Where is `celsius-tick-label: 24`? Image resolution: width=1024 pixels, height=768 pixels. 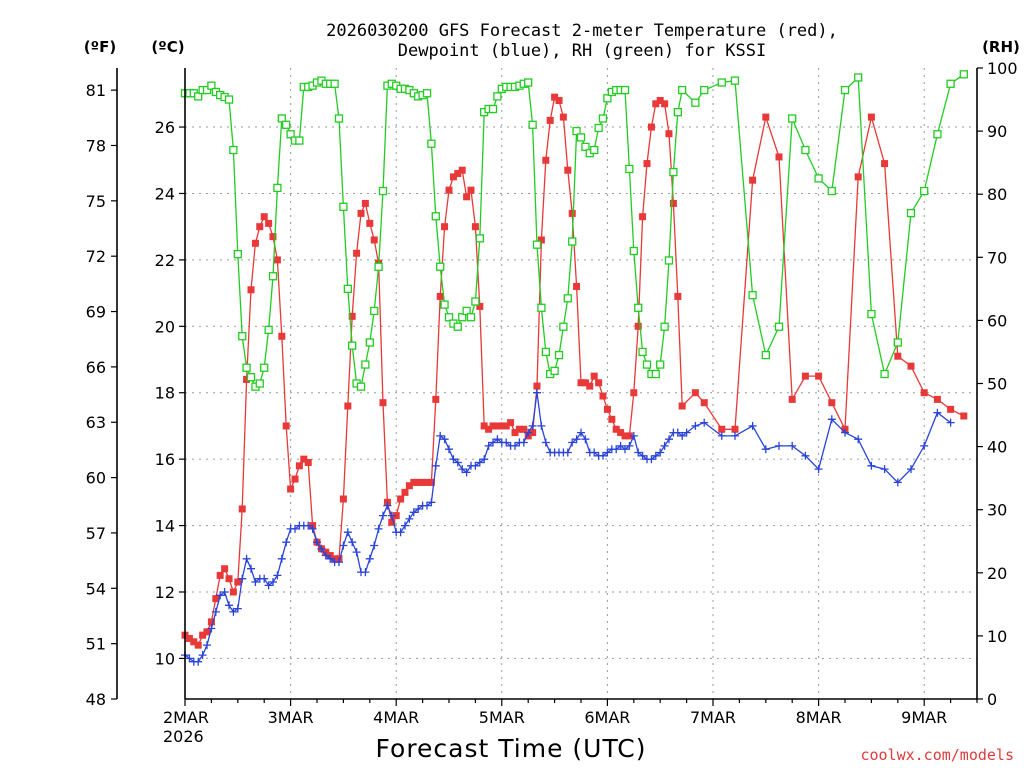 celsius-tick-label: 24 is located at coordinates (165, 193).